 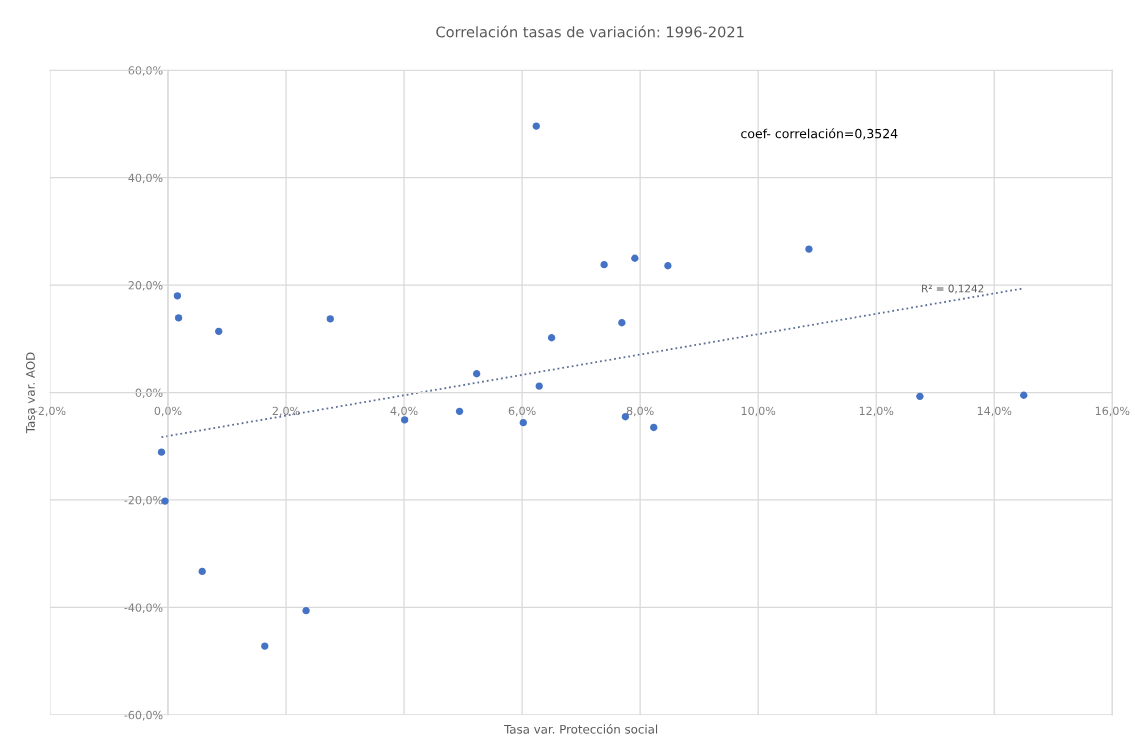 I want to click on annotation: coef- correlación=0,3524, so click(x=819, y=134).